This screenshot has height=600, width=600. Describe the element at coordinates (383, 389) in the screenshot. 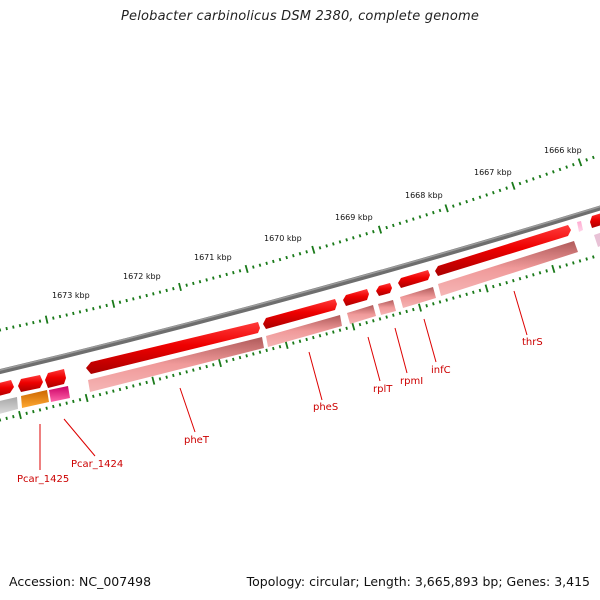

I see `gene-label-rplt: rplT` at that location.